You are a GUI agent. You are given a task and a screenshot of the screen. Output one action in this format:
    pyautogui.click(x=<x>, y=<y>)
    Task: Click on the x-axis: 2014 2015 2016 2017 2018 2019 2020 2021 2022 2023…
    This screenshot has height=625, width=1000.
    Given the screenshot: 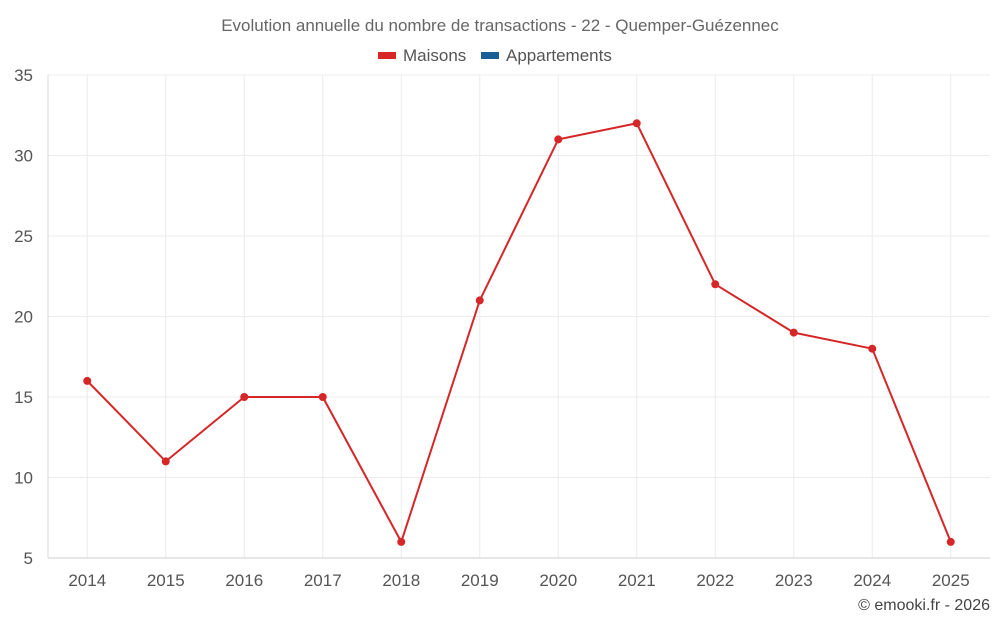 What is the action you would take?
    pyautogui.click(x=519, y=573)
    